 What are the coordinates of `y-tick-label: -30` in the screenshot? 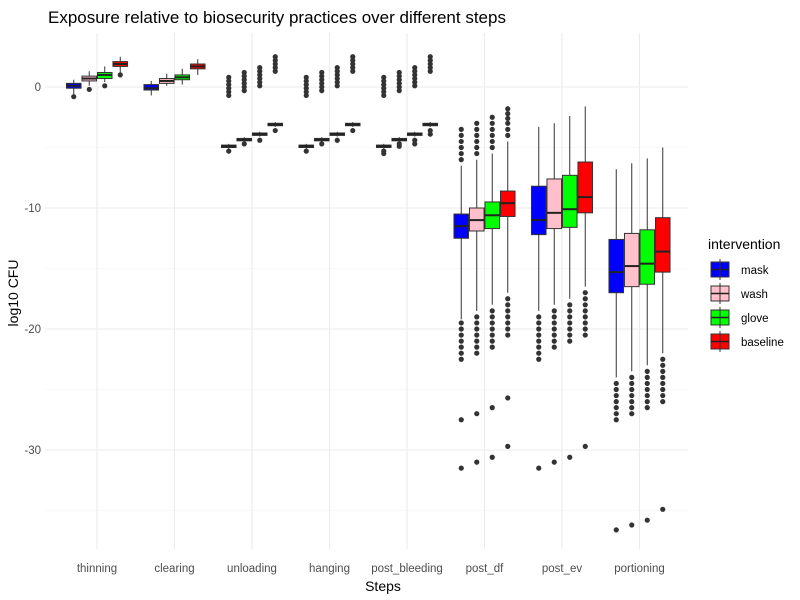 It's located at (32, 451).